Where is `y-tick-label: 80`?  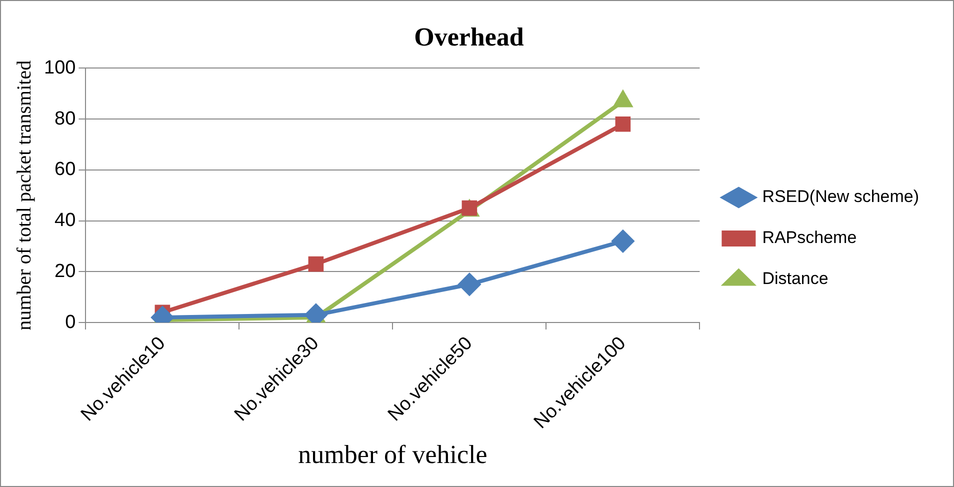 y-tick-label: 80 is located at coordinates (65, 119).